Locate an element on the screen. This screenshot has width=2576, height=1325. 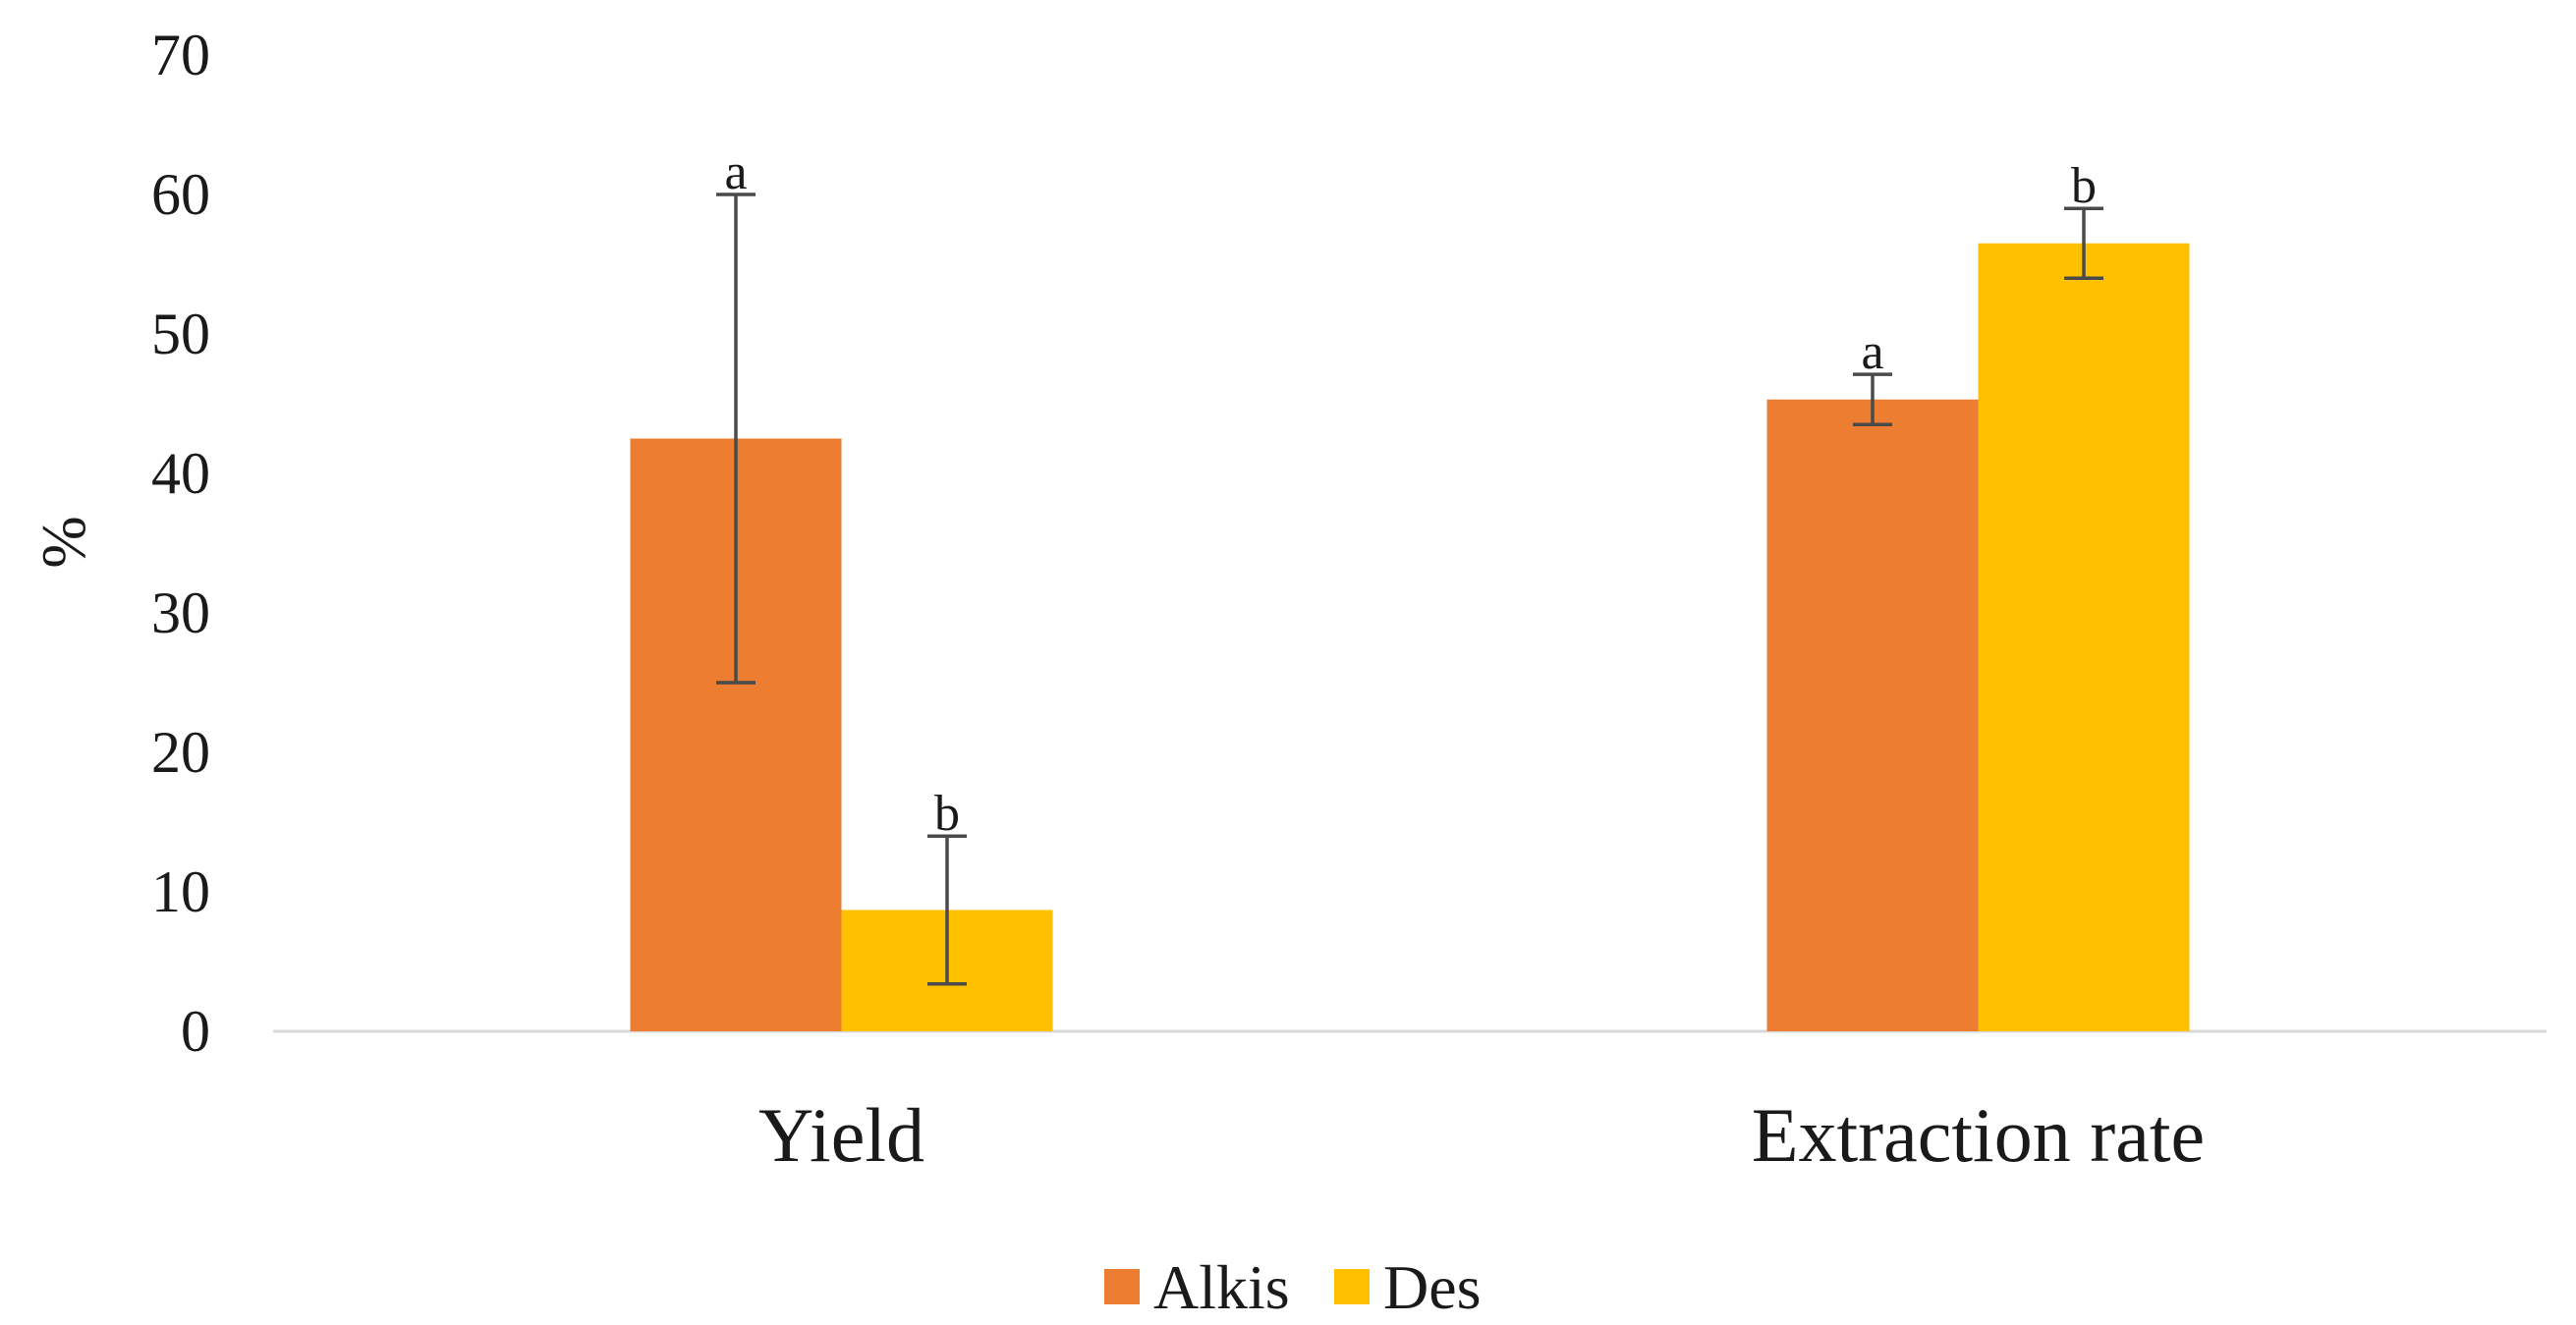
legend-label: Des is located at coordinates (1432, 1287).